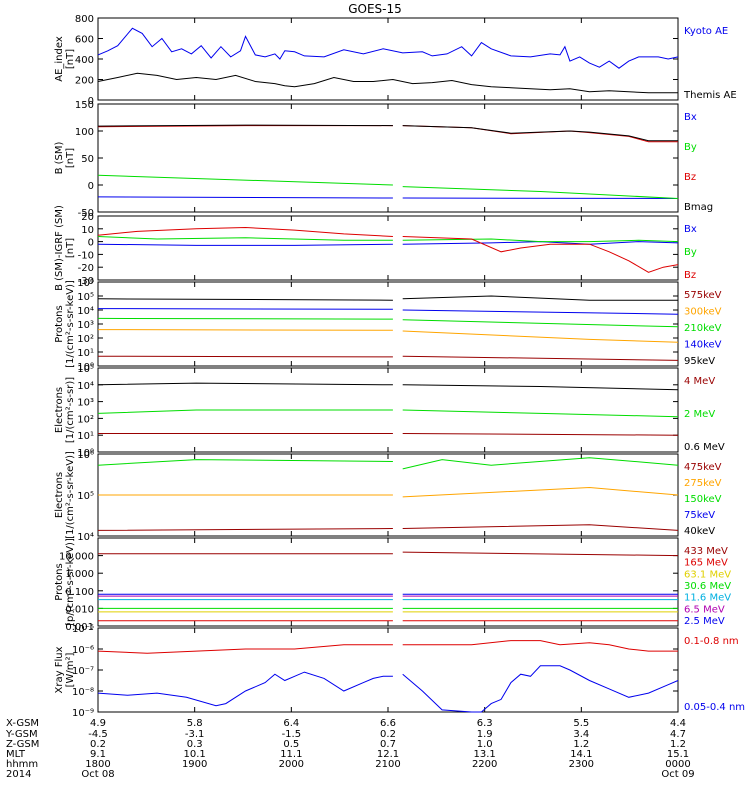 The width and height of the screenshot is (750, 800). What do you see at coordinates (87, 230) in the screenshot?
I see `y-tick-label: 10` at bounding box center [87, 230].